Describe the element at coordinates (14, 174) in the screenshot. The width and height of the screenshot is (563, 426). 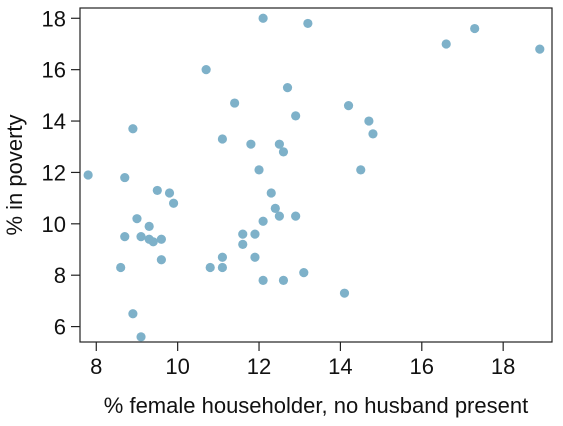
I see `y-axis-title: % in poverty` at that location.